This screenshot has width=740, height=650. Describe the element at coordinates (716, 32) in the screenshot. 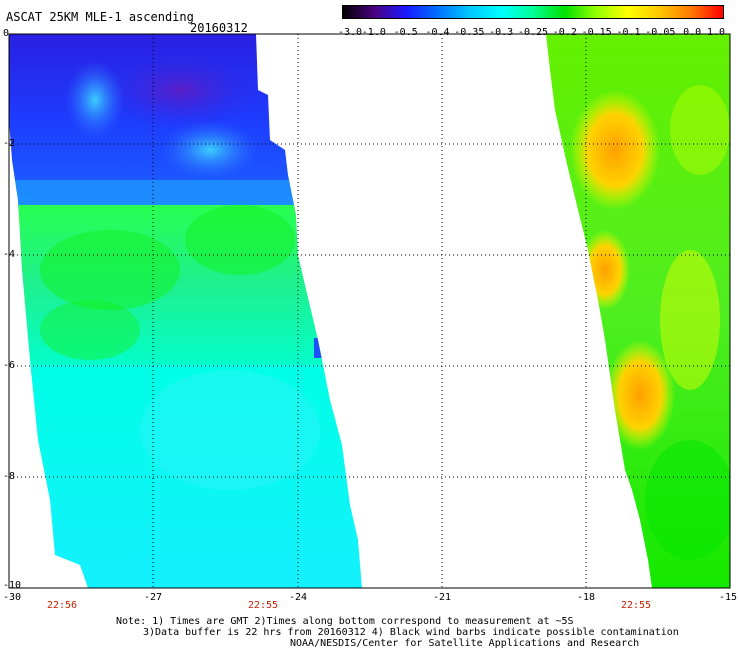

I see `colorbar-tick-label: 1.0` at that location.